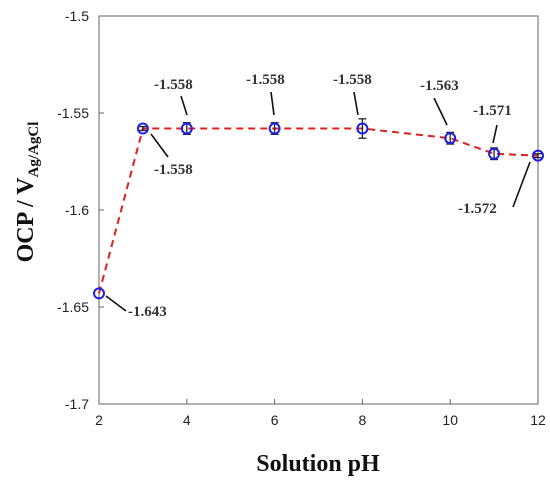 The width and height of the screenshot is (550, 482). Describe the element at coordinates (538, 420) in the screenshot. I see `x-tick-label: 12` at that location.